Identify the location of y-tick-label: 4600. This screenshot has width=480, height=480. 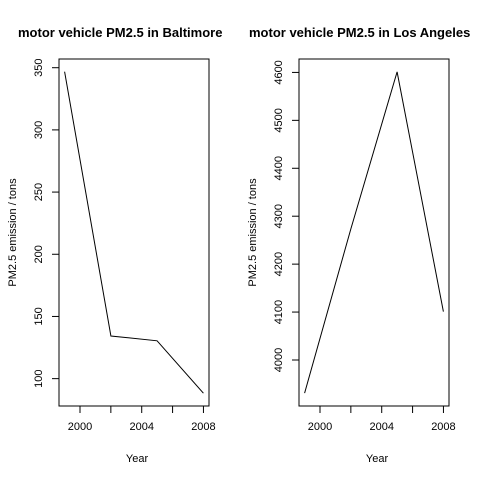
(279, 72).